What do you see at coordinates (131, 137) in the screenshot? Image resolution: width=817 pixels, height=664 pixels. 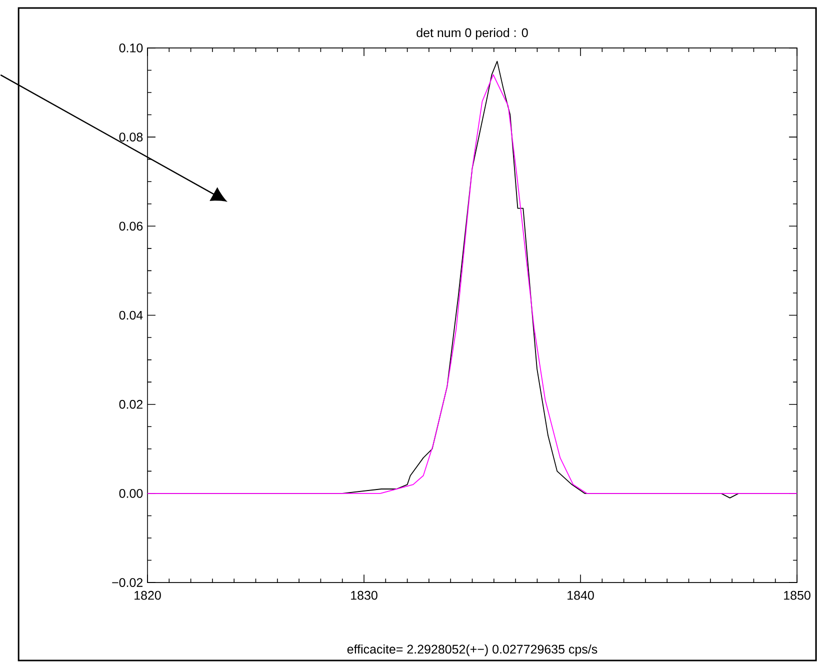 I see `y-tick-label: 0.08` at bounding box center [131, 137].